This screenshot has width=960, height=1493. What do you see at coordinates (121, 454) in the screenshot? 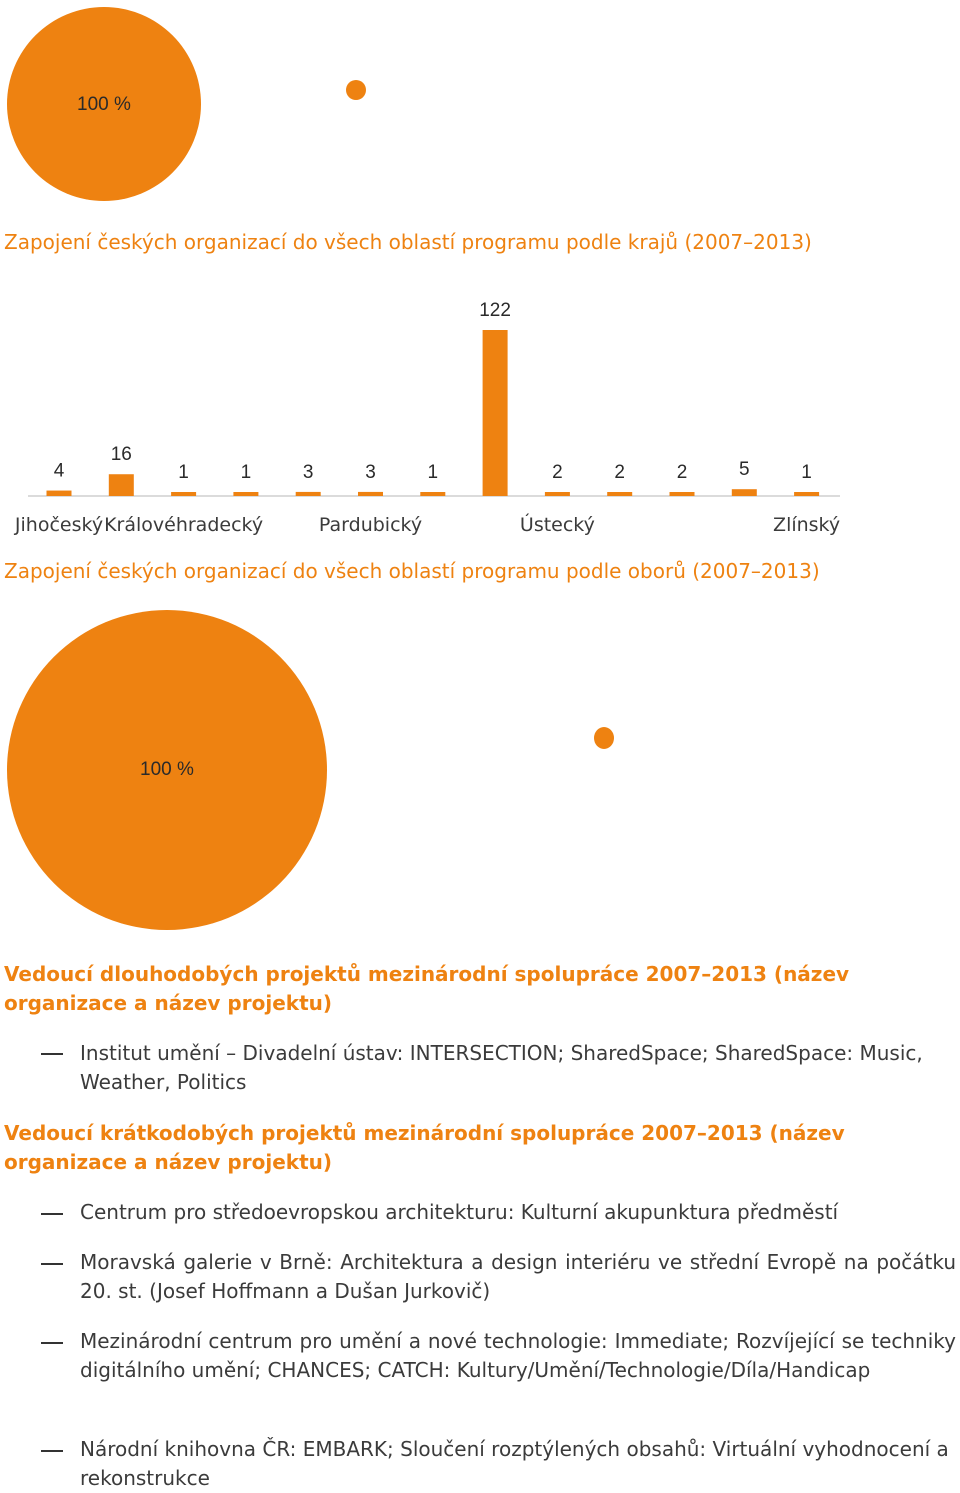
I see `bar-value-label: 16` at bounding box center [121, 454].